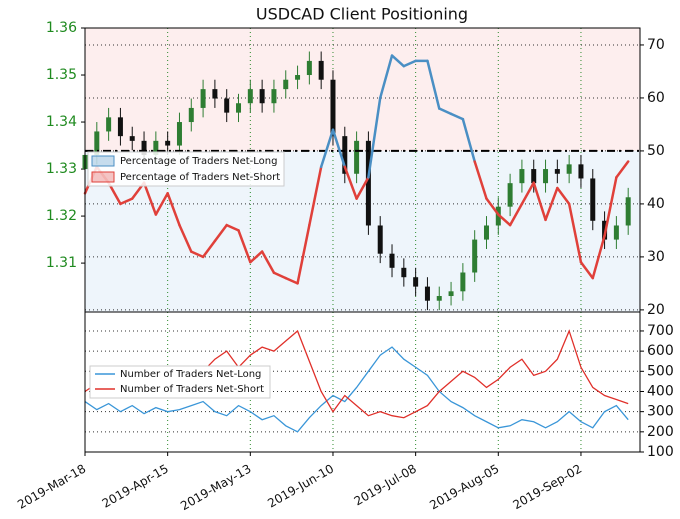 Image resolution: width=680 pixels, height=519 pixels. Describe the element at coordinates (61, 75) in the screenshot. I see `y-tick-label: 1.35` at that location.